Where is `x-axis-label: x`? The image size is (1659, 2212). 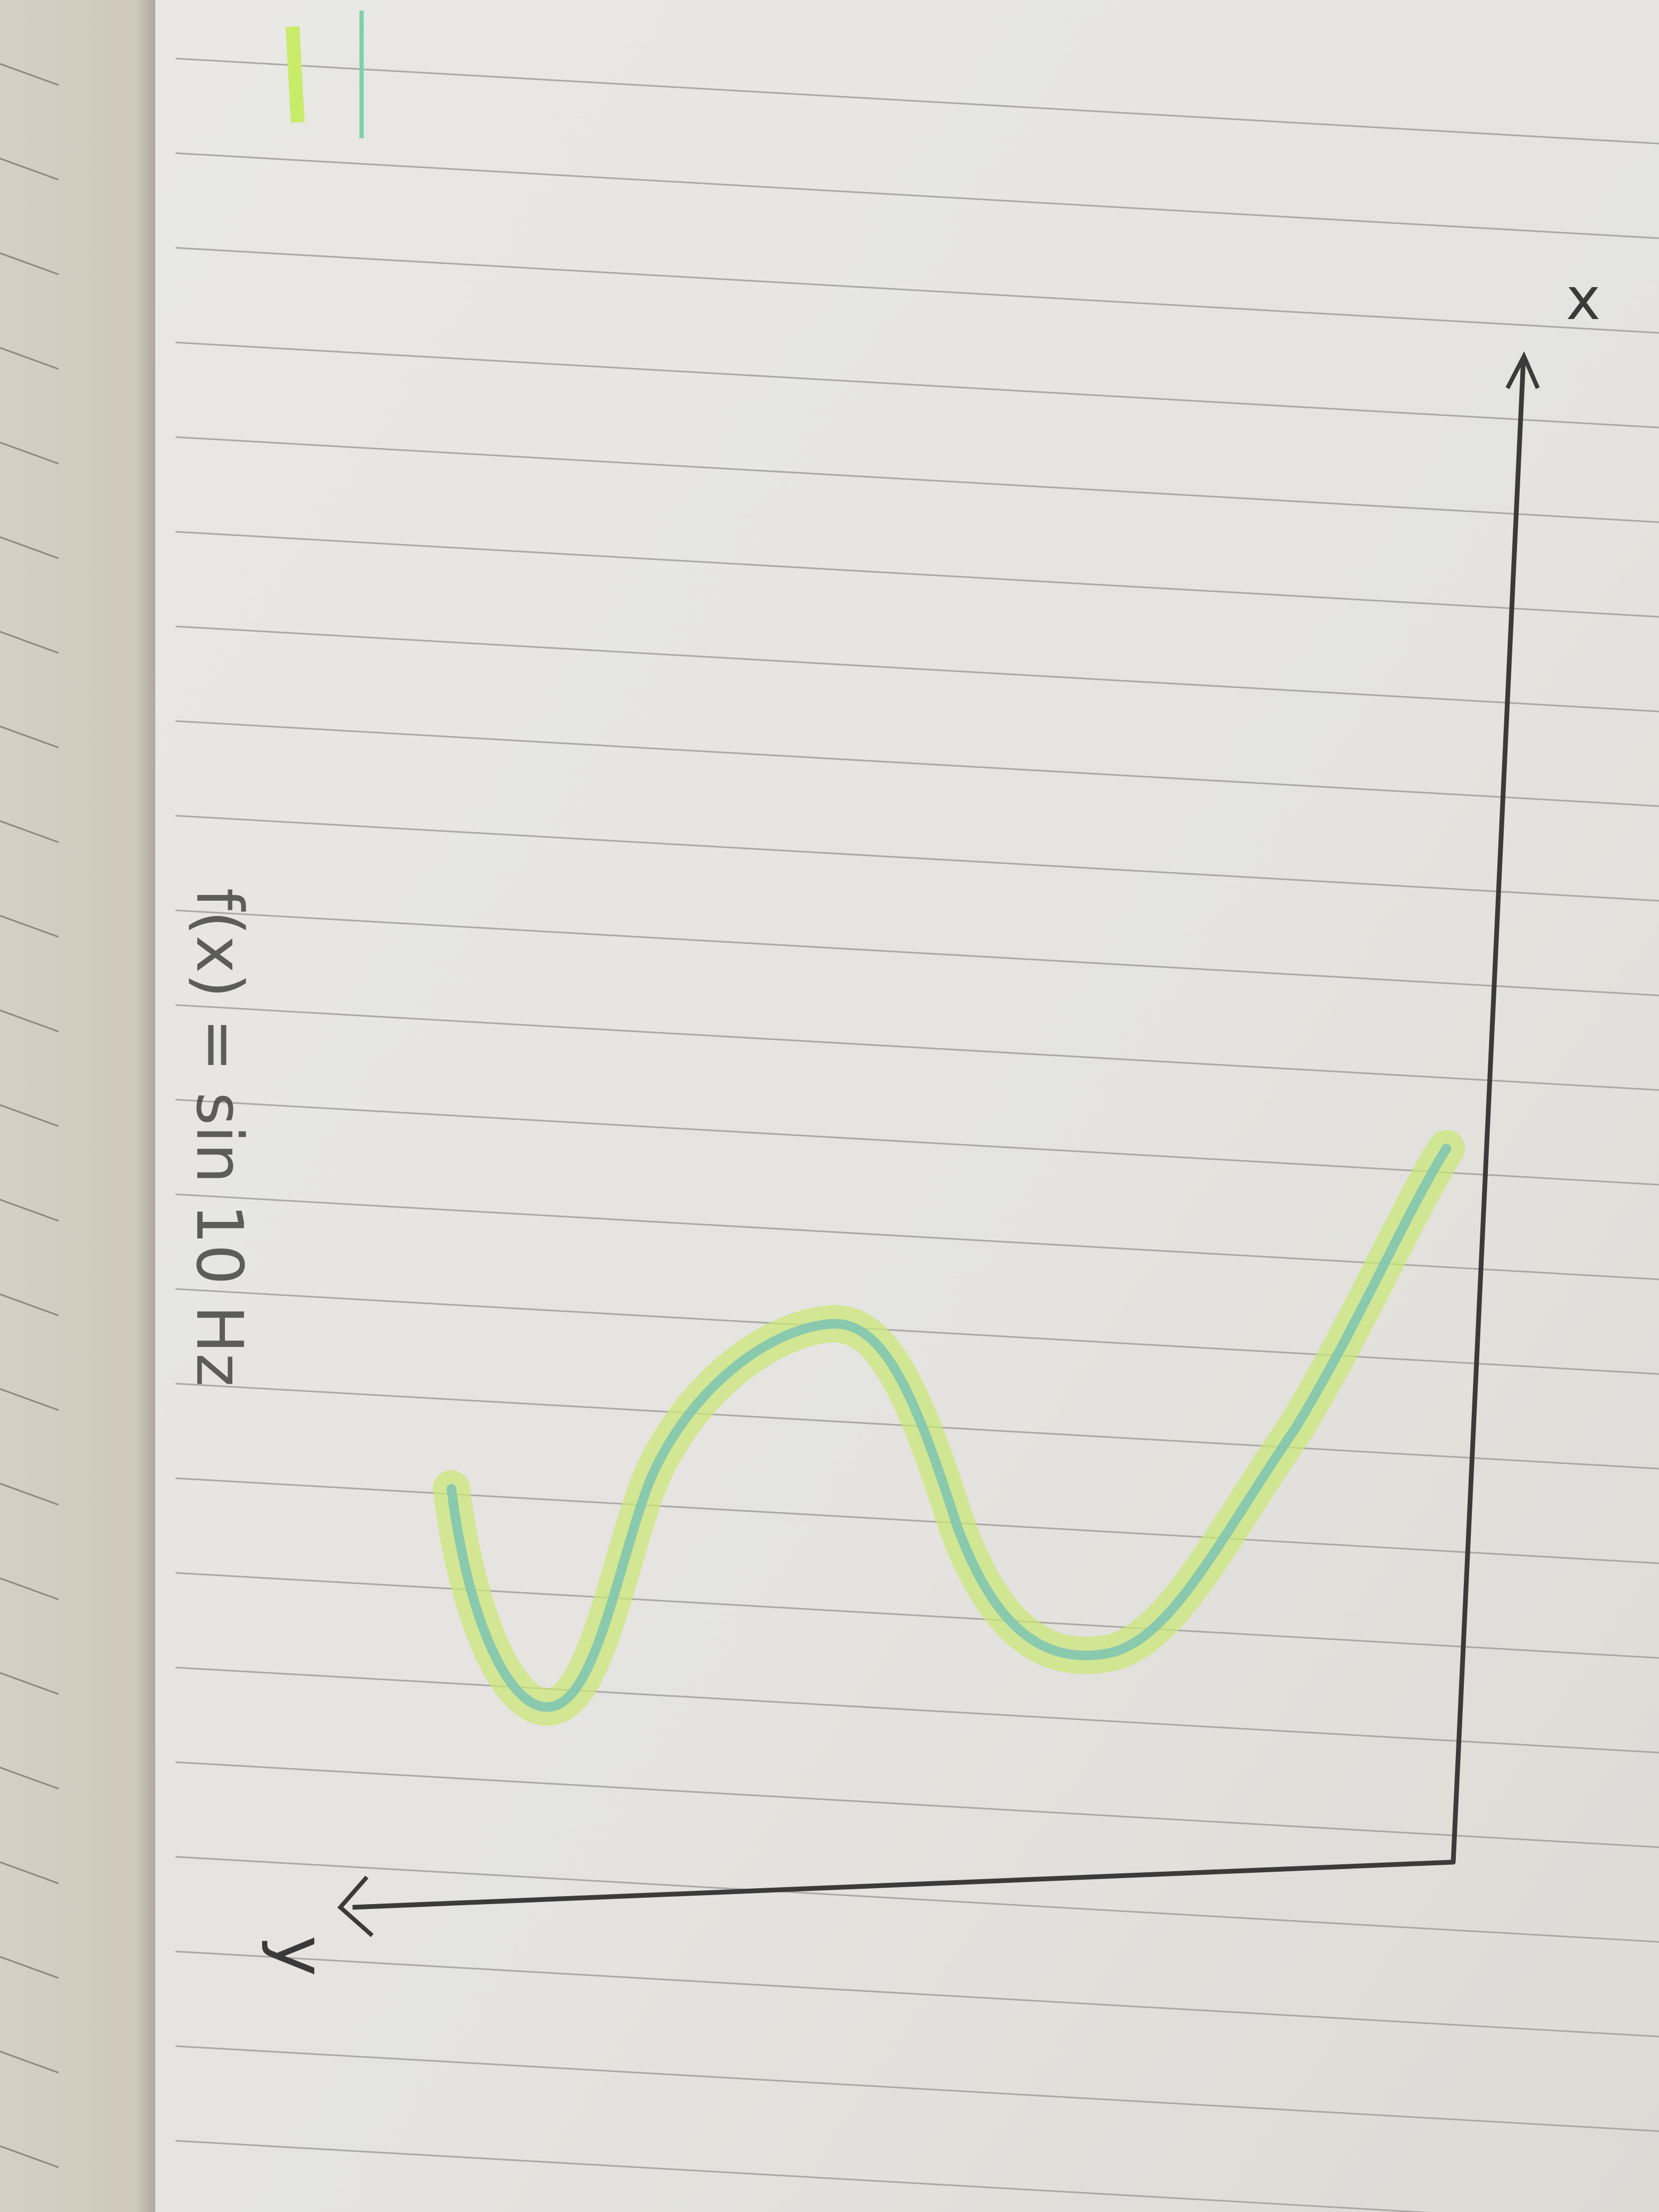 x-axis-label: x is located at coordinates (1583, 299).